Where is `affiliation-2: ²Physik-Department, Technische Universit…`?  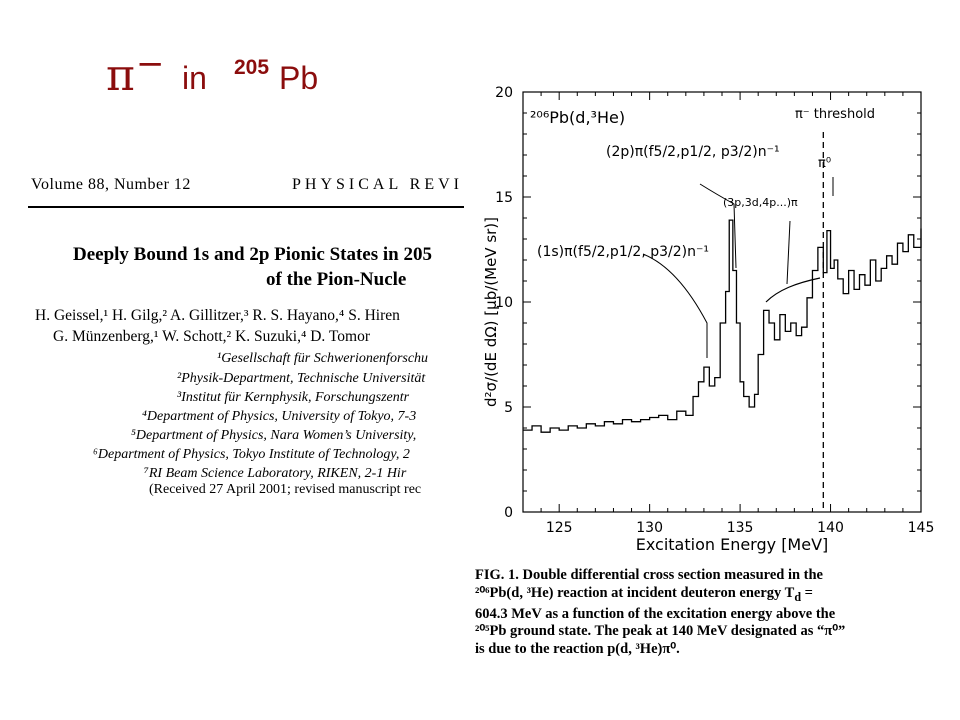
affiliation-2: ²Physik-Department, Technische Universit… is located at coordinates (301, 378).